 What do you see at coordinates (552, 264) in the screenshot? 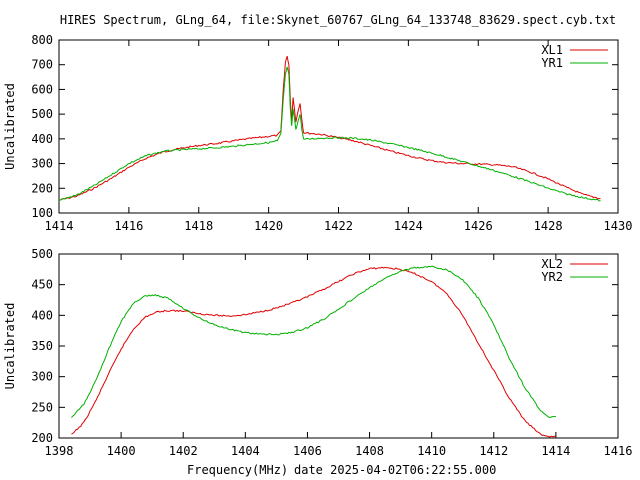
I see `legend-label: XL2` at bounding box center [552, 264].